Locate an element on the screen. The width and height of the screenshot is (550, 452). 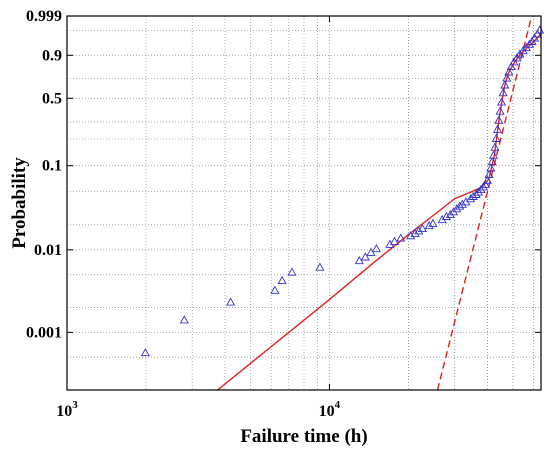
y-tick-label: 0.5 is located at coordinates (52, 98).